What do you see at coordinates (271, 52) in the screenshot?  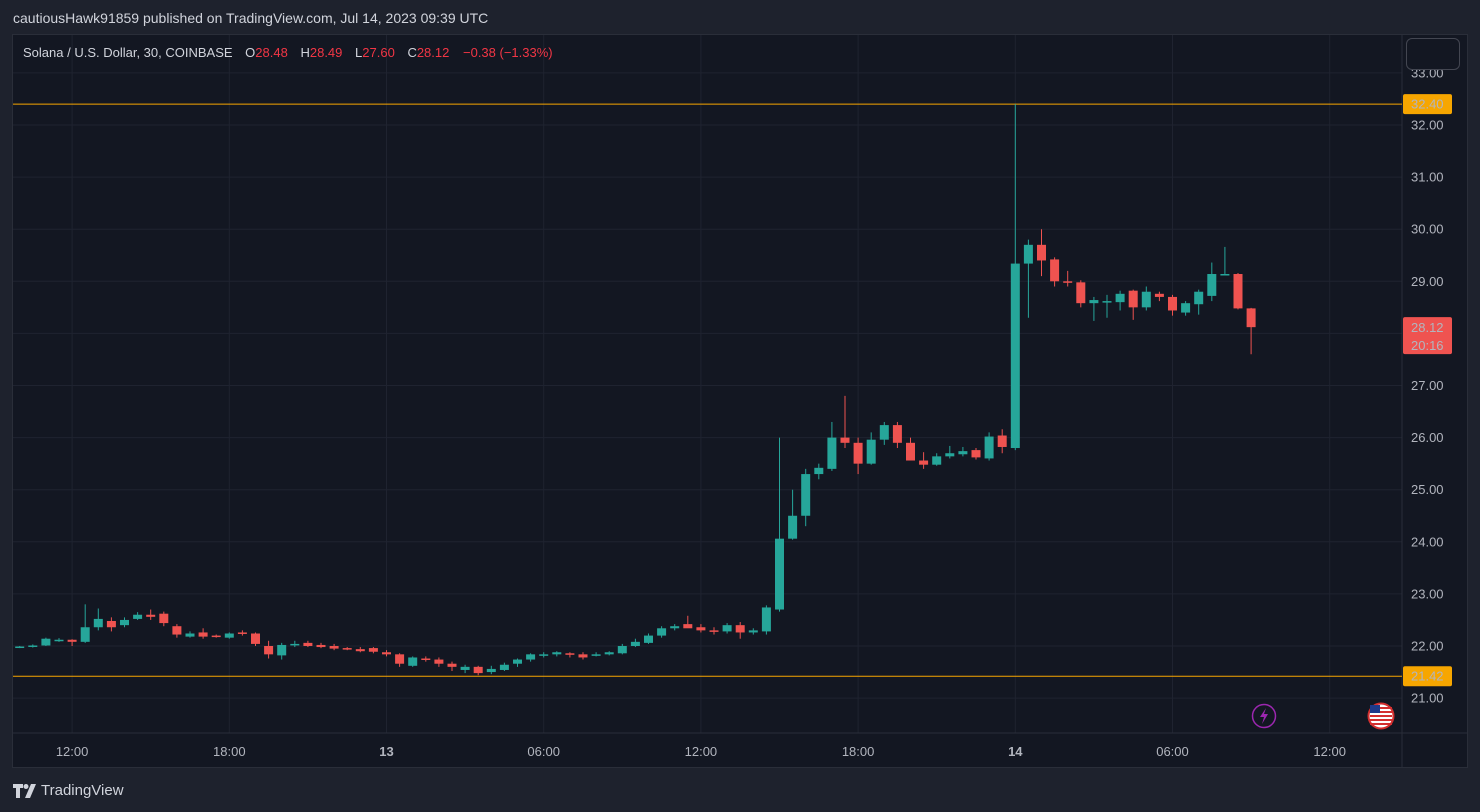 I see `legend-open-value: 28.48` at bounding box center [271, 52].